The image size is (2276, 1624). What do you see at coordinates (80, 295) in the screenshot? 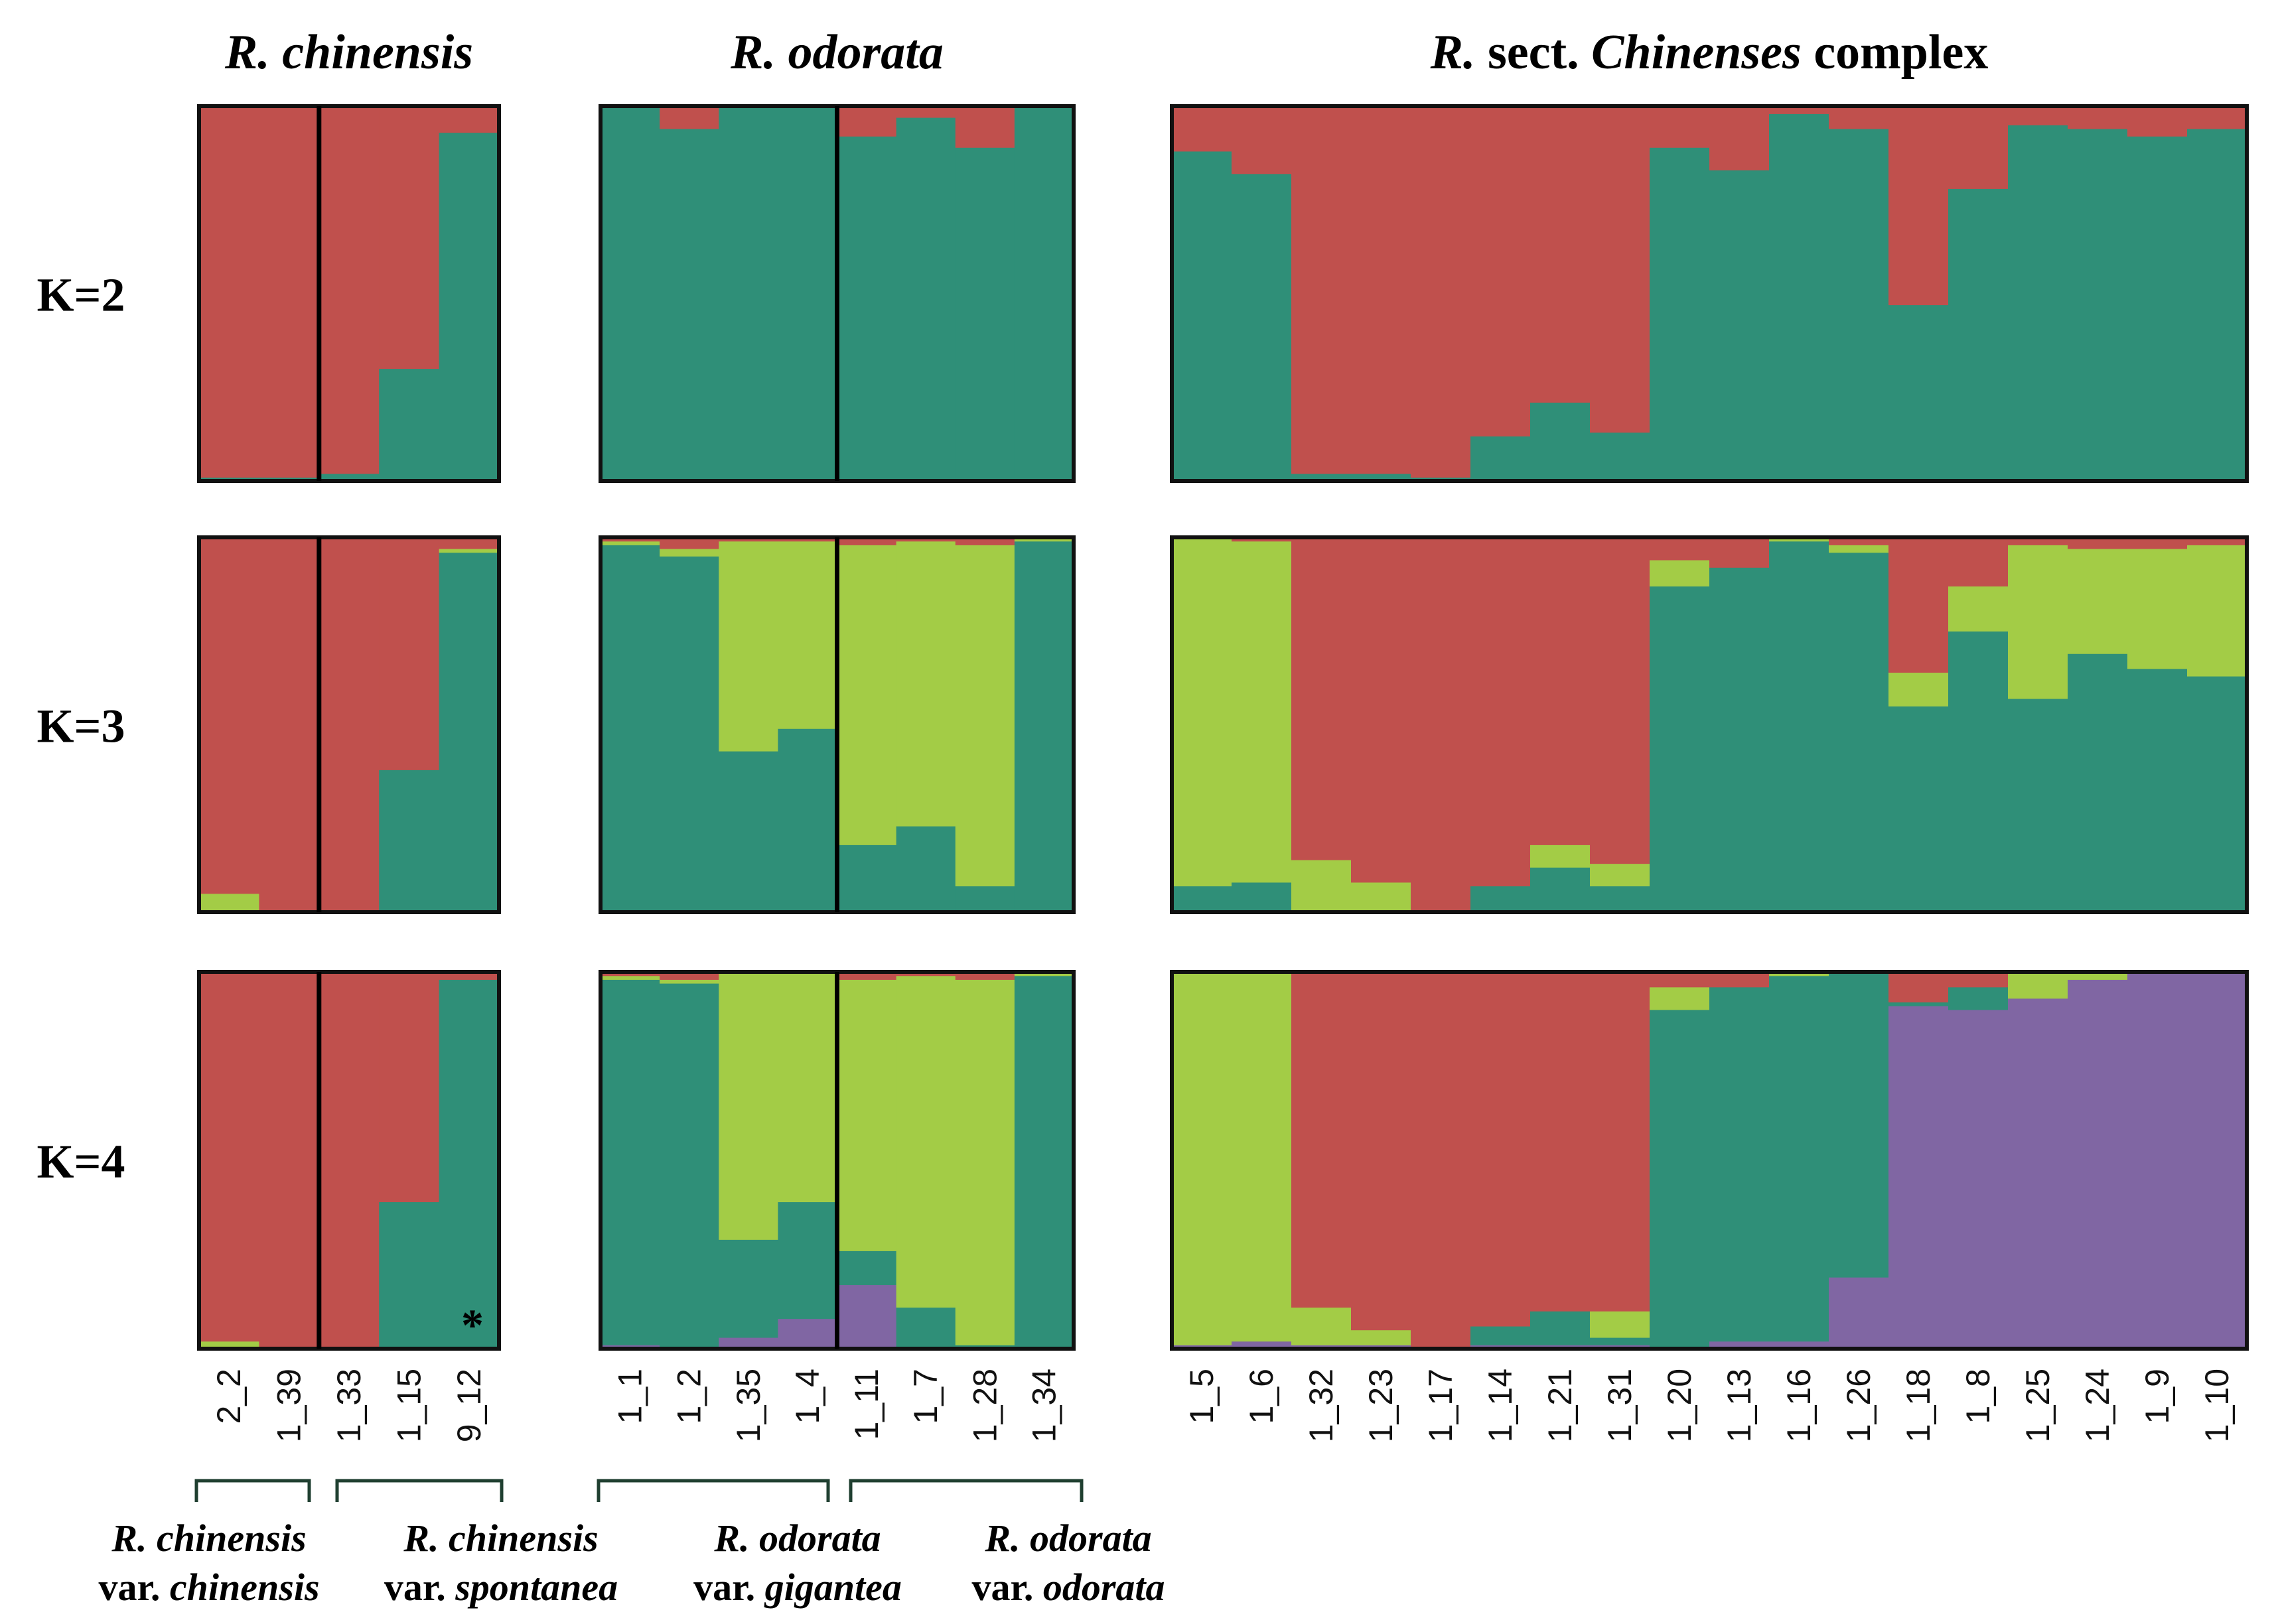
I see `k-label: K=2` at bounding box center [80, 295].